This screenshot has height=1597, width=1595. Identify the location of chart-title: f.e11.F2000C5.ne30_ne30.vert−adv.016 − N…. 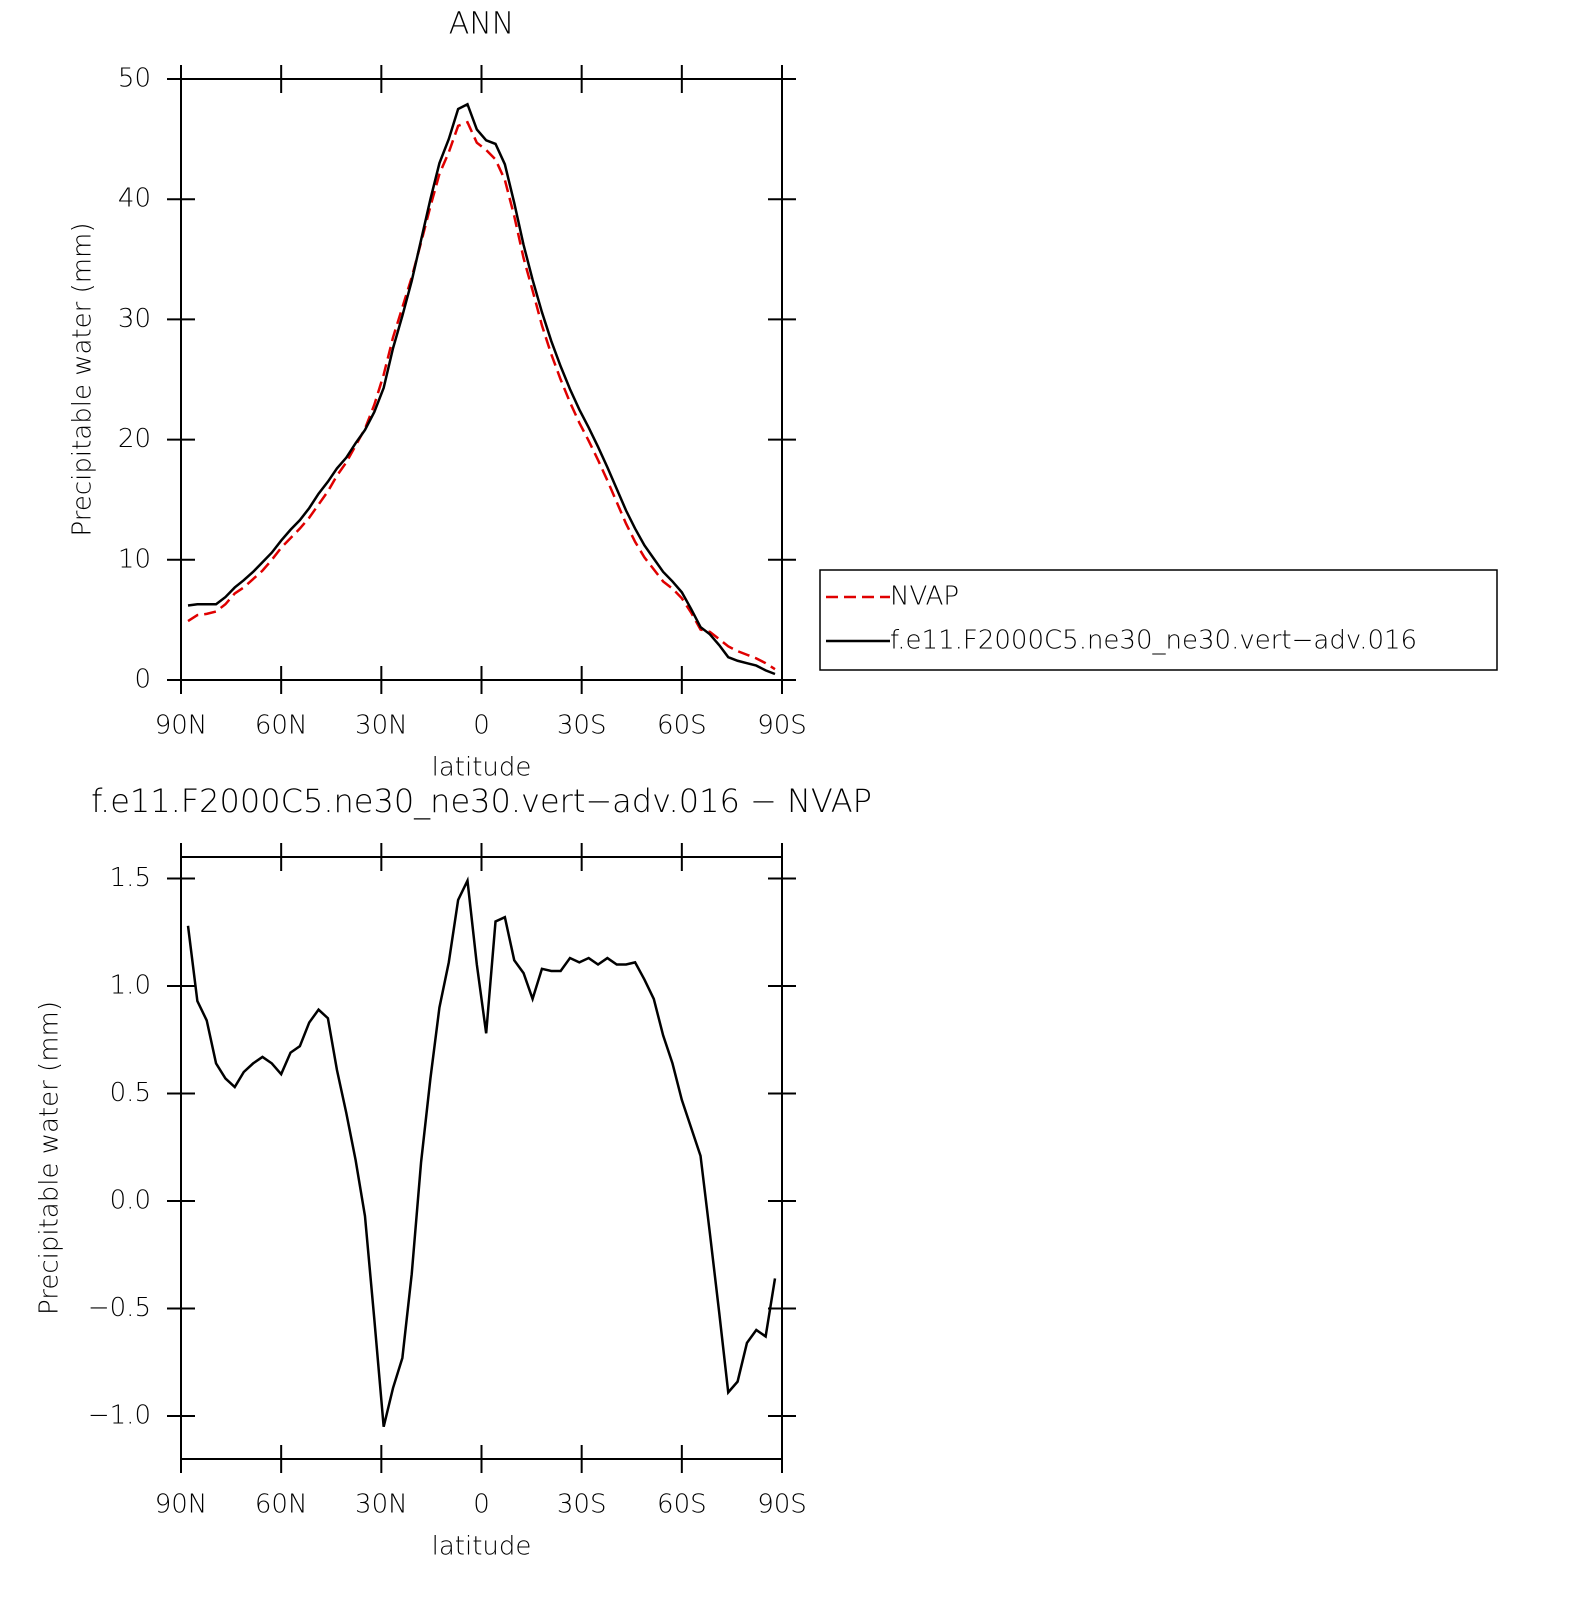
(481, 801).